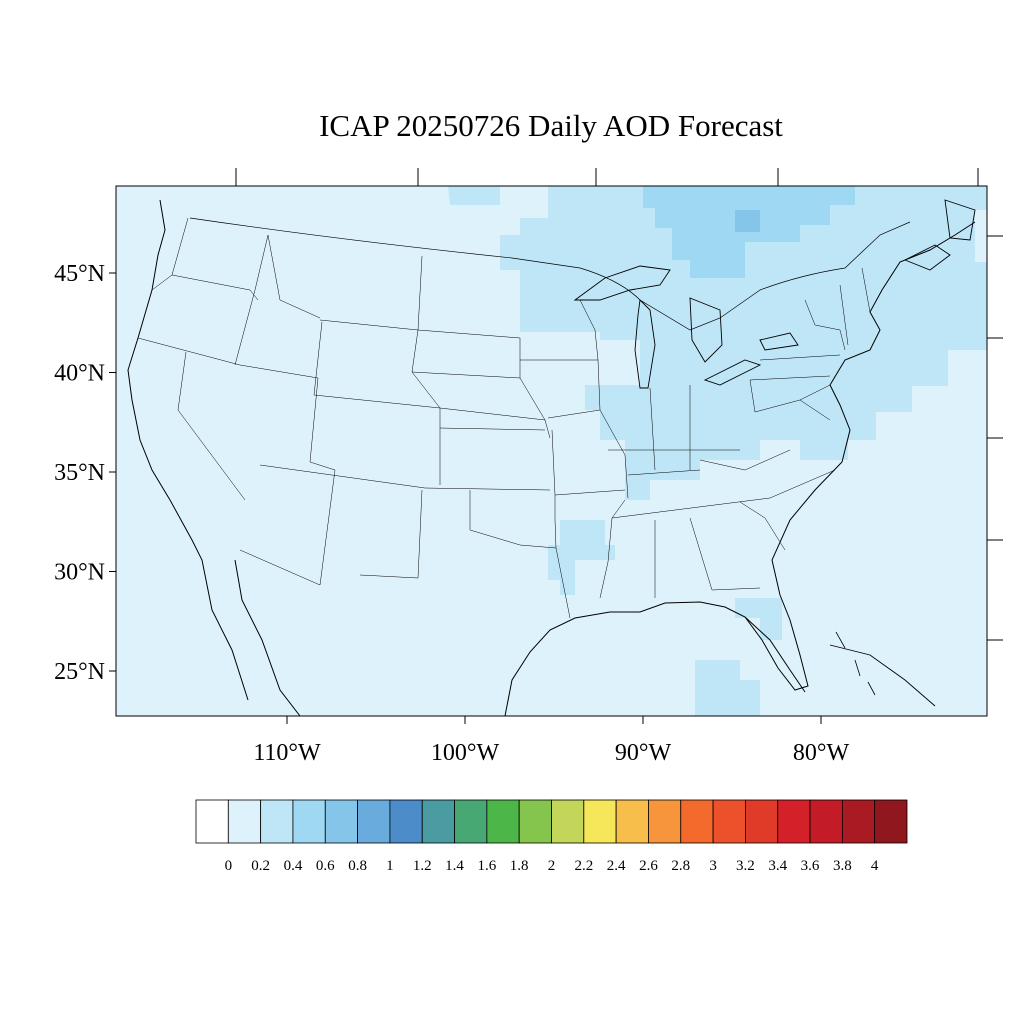 Image resolution: width=1024 pixels, height=1024 pixels. Describe the element at coordinates (188, 450) in the screenshot. I see `west-coastline` at that location.